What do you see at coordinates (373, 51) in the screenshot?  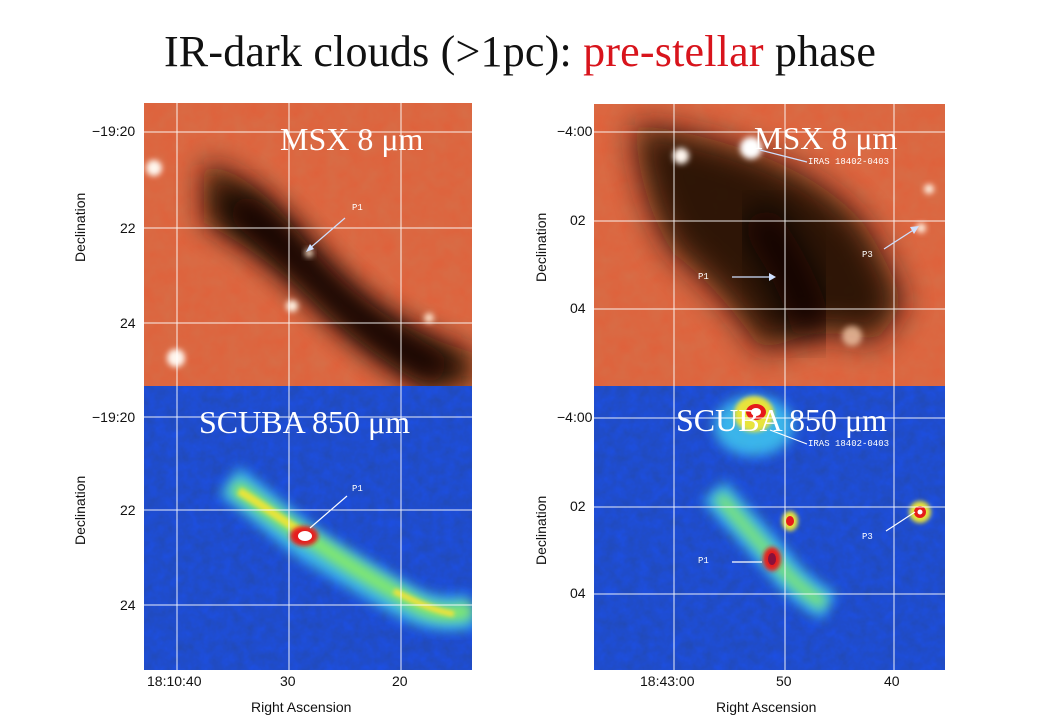 I see `title-main: IR-dark clouds (>1pc):` at bounding box center [373, 51].